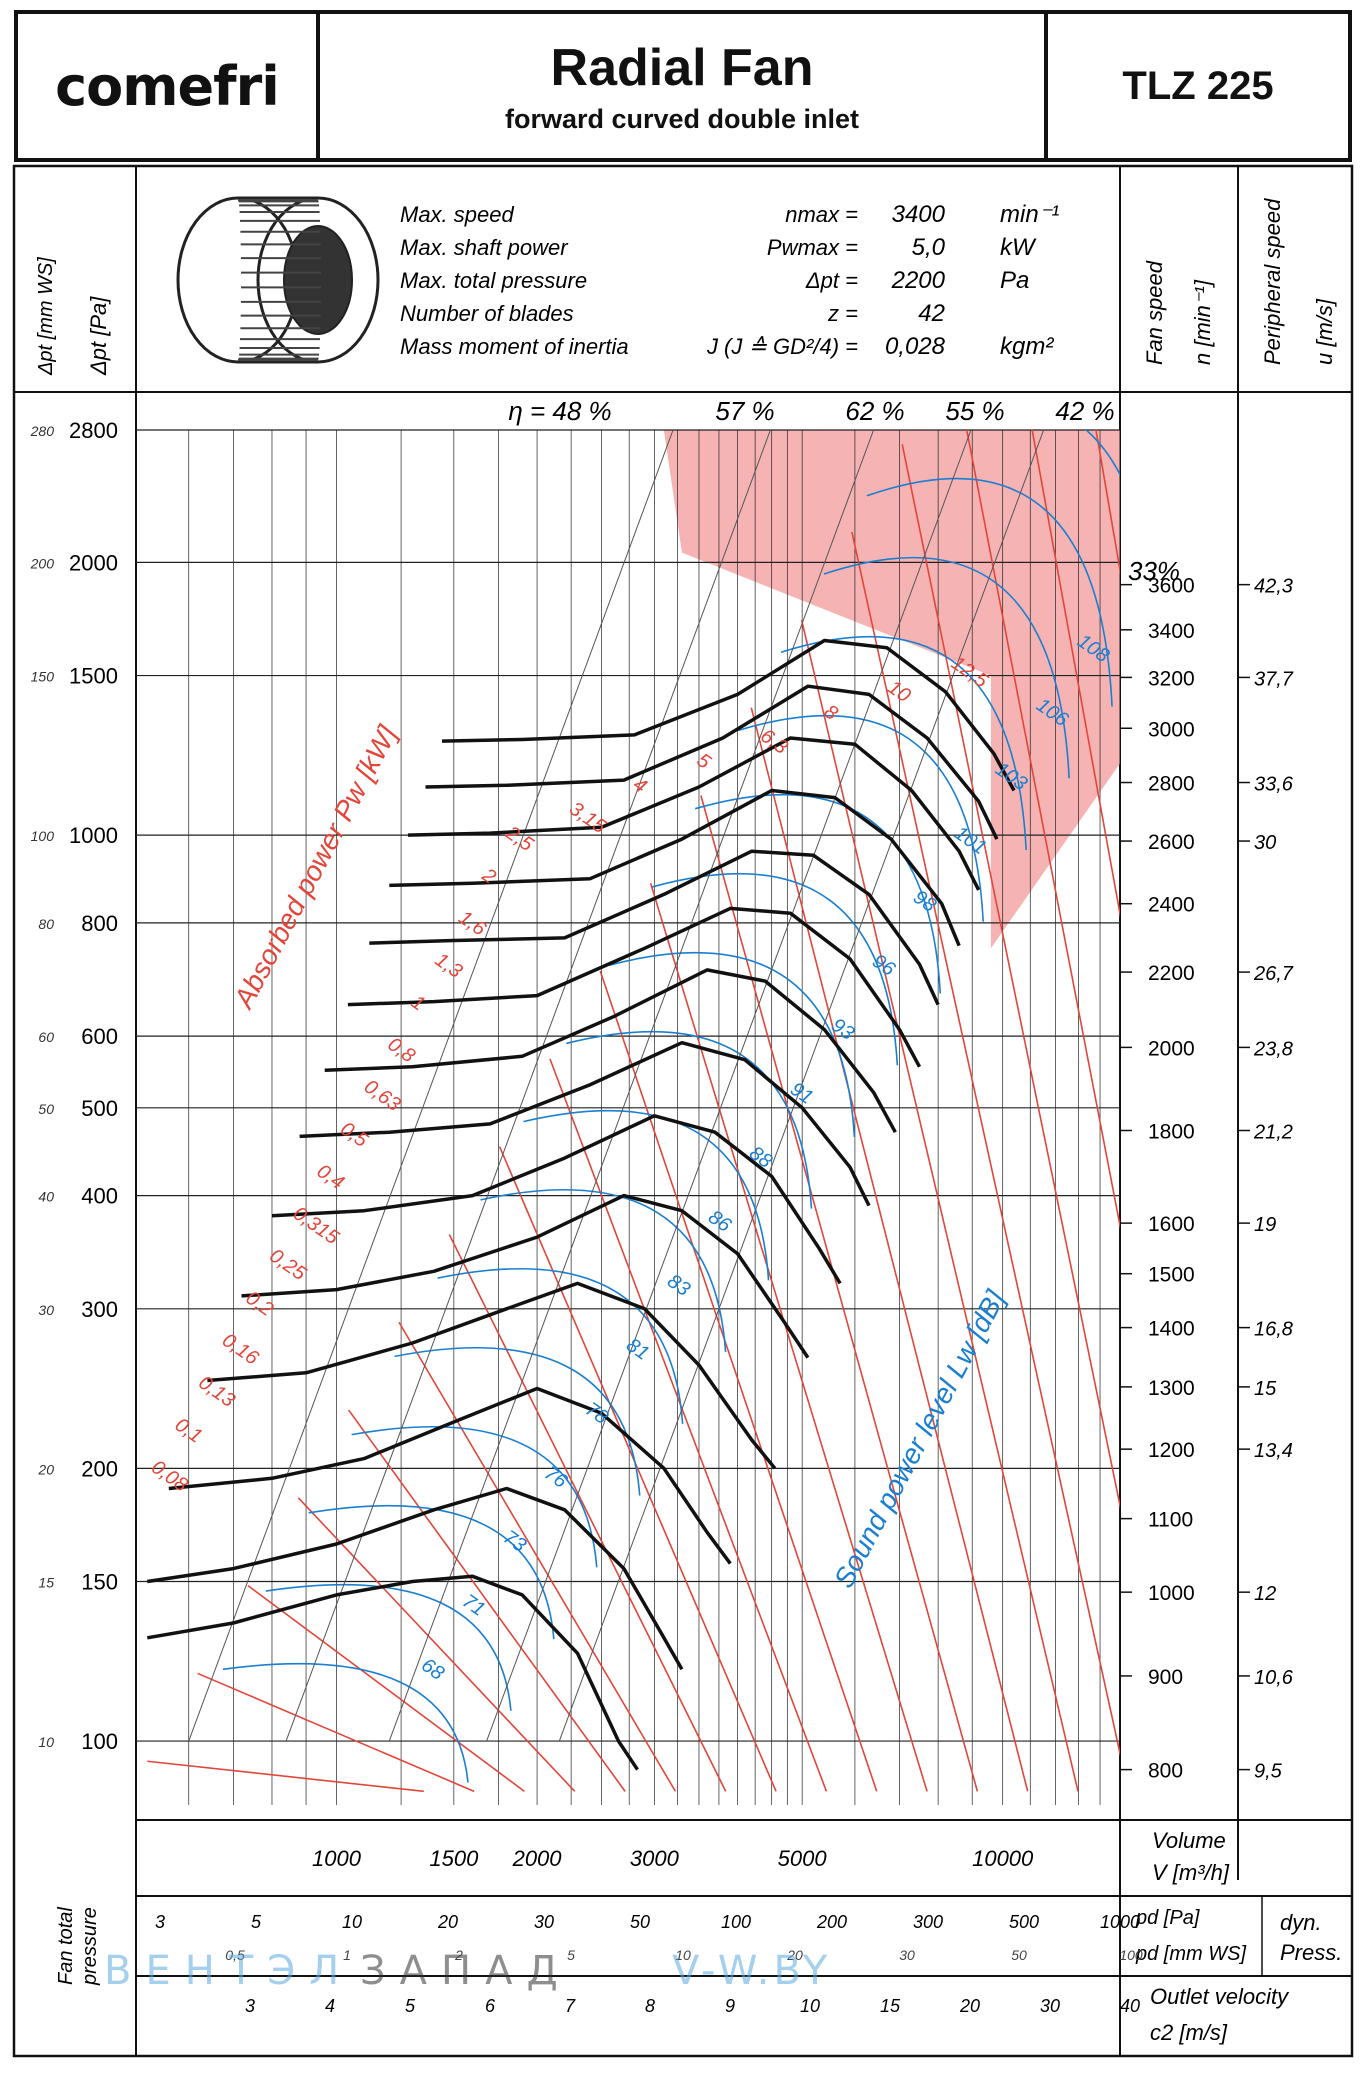 This screenshot has height=2074, width=1366. What do you see at coordinates (1274, 679) in the screenshot?
I see `u-label: 37,7` at bounding box center [1274, 679].